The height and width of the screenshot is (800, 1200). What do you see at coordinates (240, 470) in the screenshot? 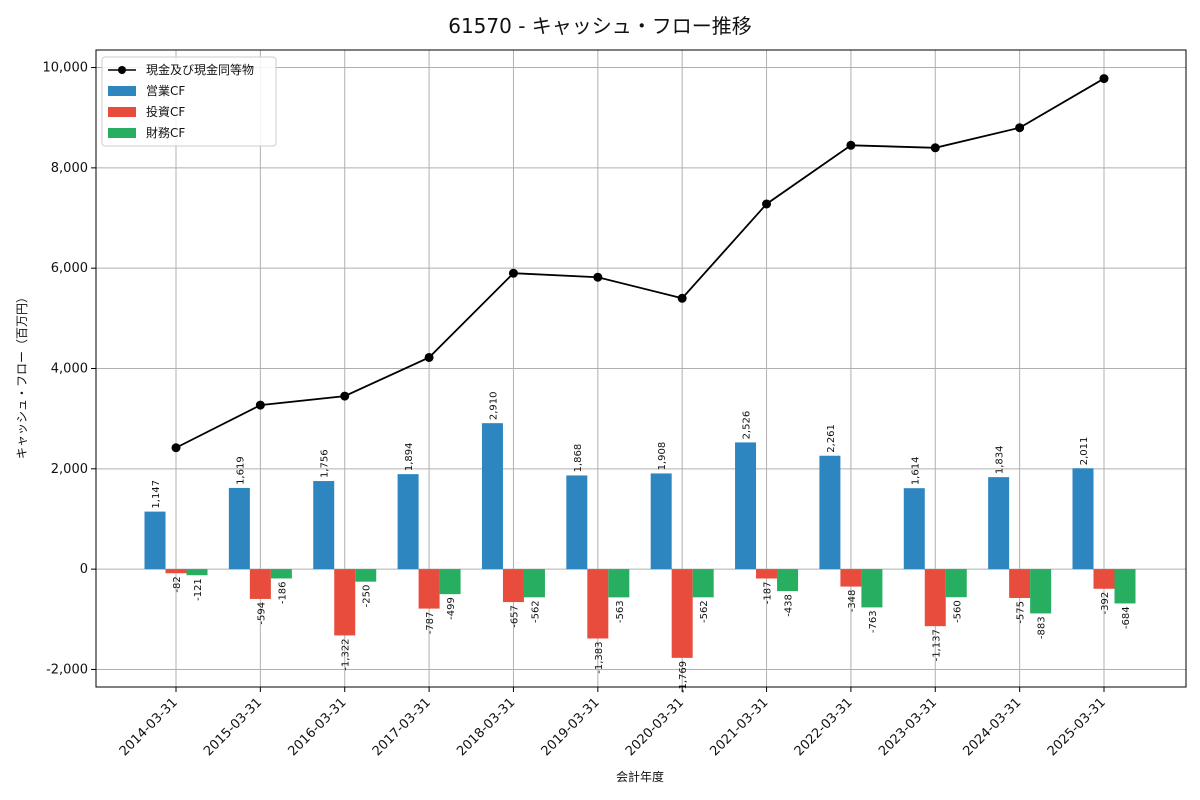
I see `bar-label-operating: 1,619` at bounding box center [240, 470].